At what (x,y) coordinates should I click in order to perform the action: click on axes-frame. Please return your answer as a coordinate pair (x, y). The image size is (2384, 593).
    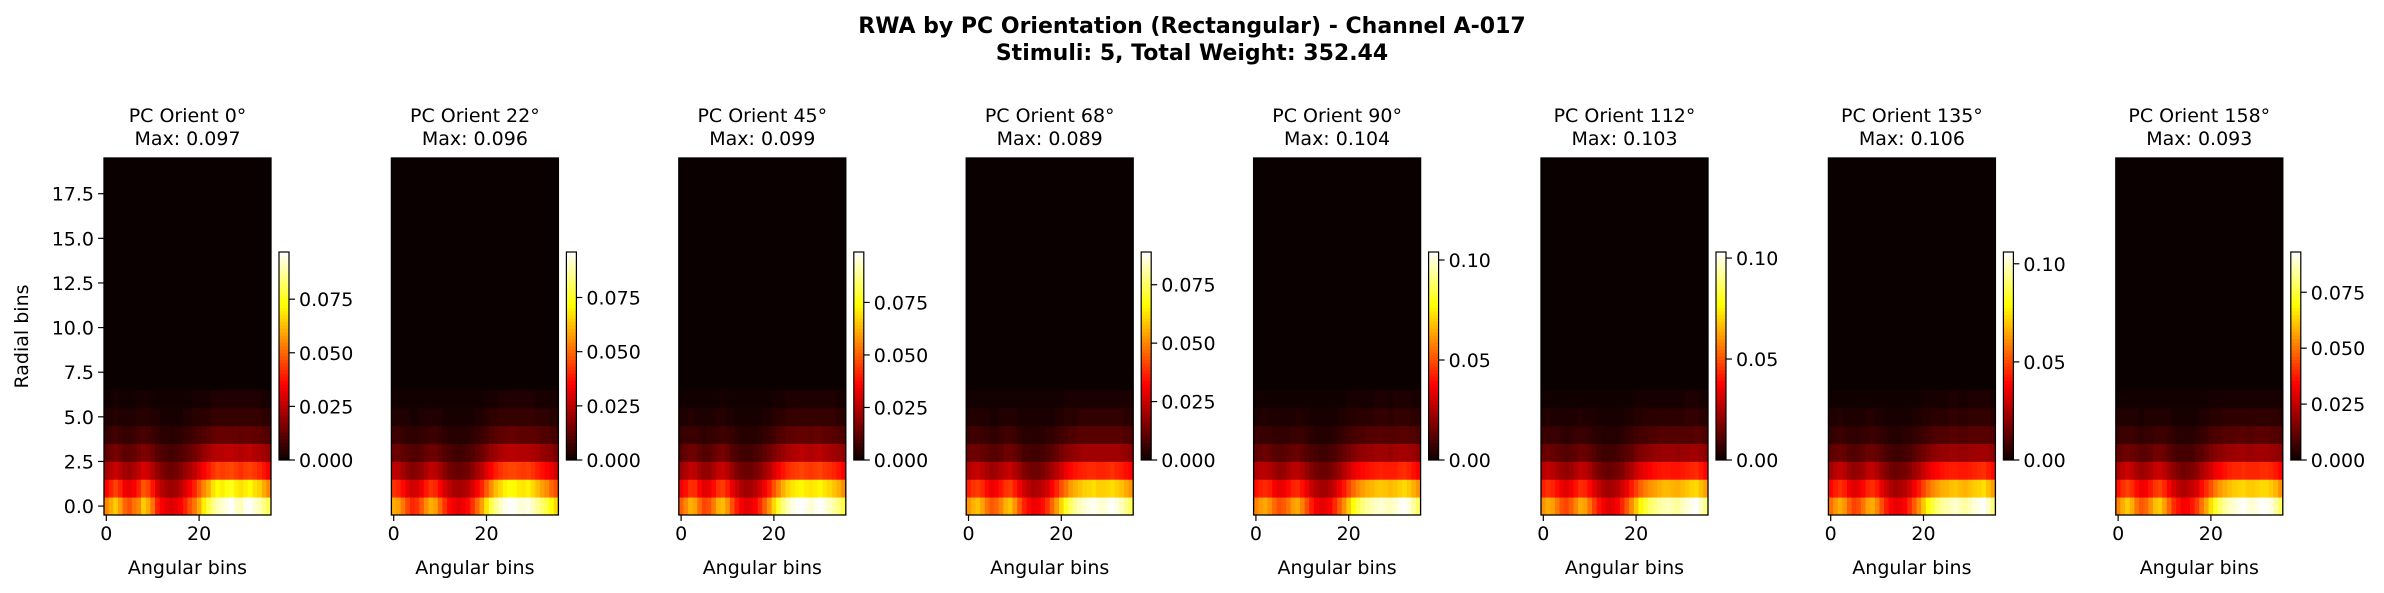
    Looking at the image, I should click on (187, 336).